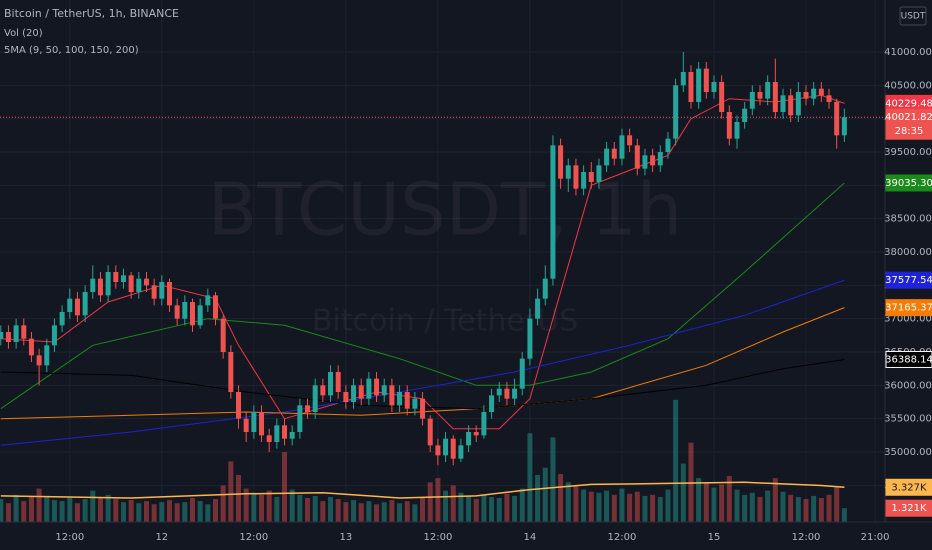 This screenshot has height=550, width=932. What do you see at coordinates (908, 508) in the screenshot?
I see `volume-tag-box` at bounding box center [908, 508].